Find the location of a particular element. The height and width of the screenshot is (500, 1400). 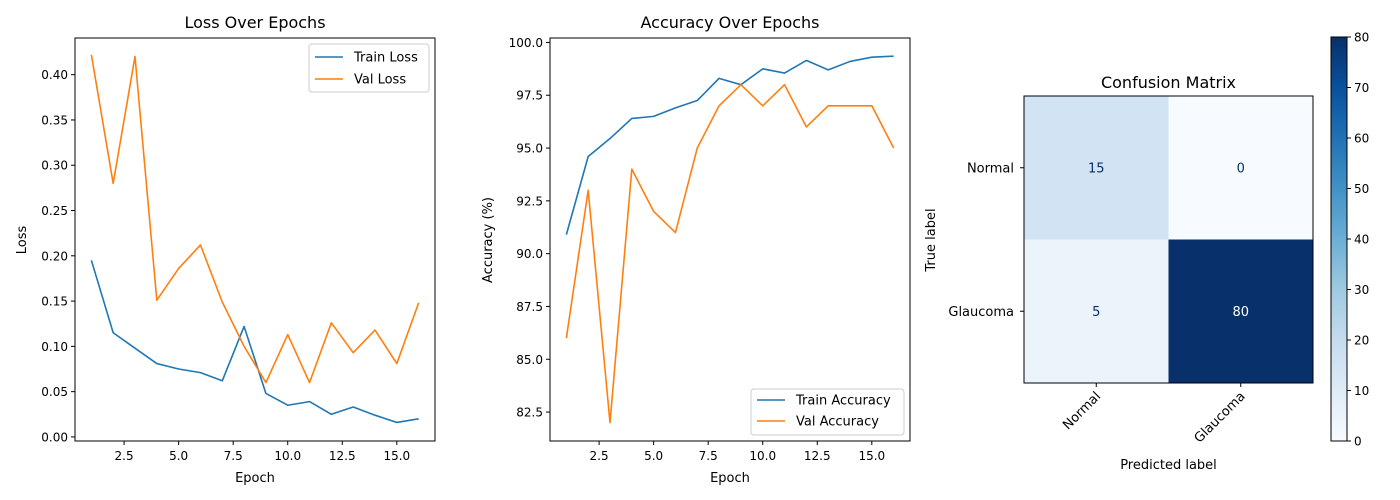

confusion-matrix-x-axis-label: Predicted label is located at coordinates (1168, 465).